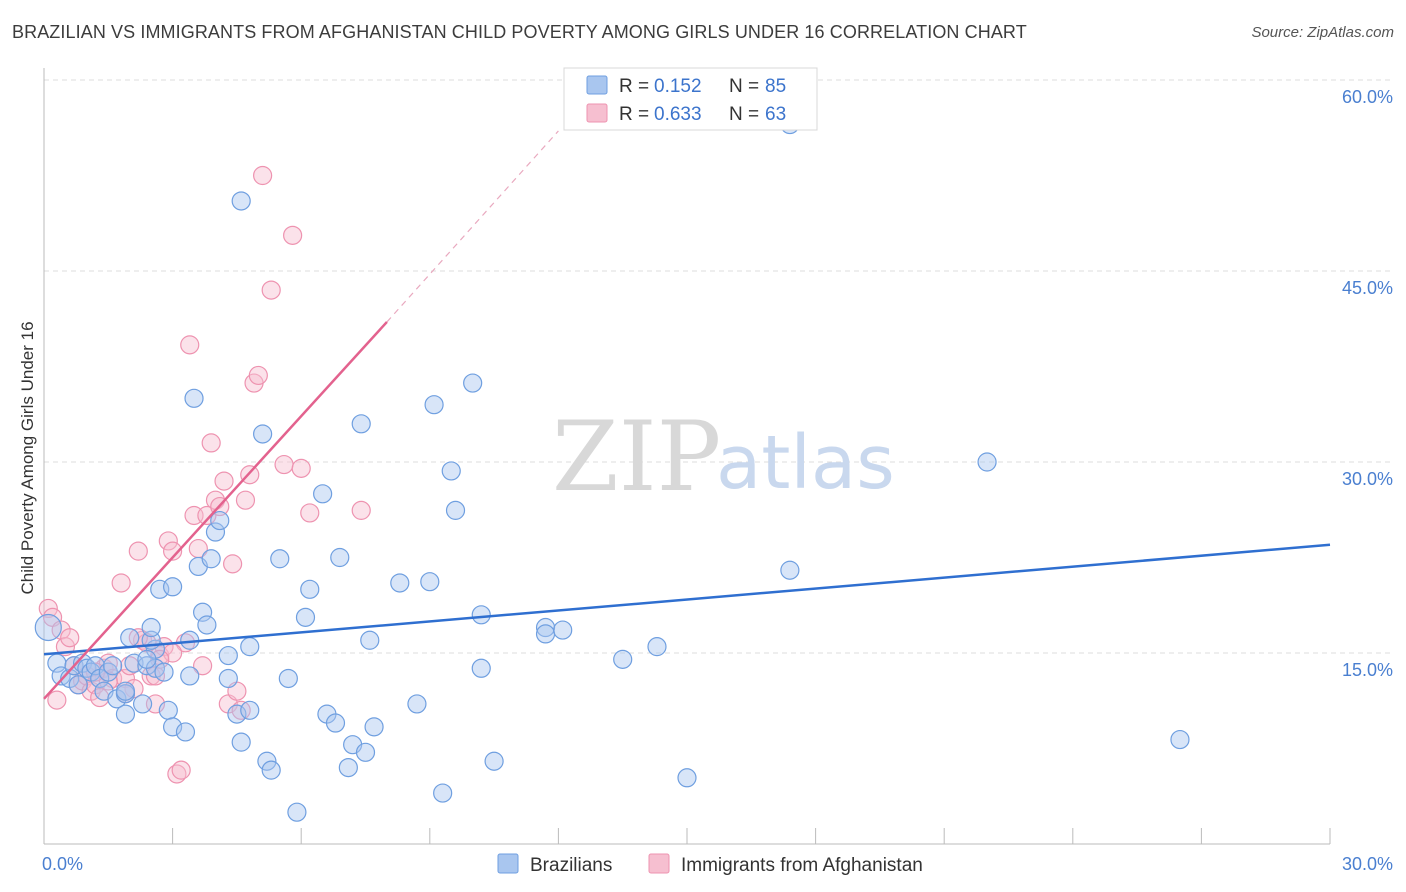 The image size is (1406, 892). I want to click on legend-n-value: 63, so click(775, 114).